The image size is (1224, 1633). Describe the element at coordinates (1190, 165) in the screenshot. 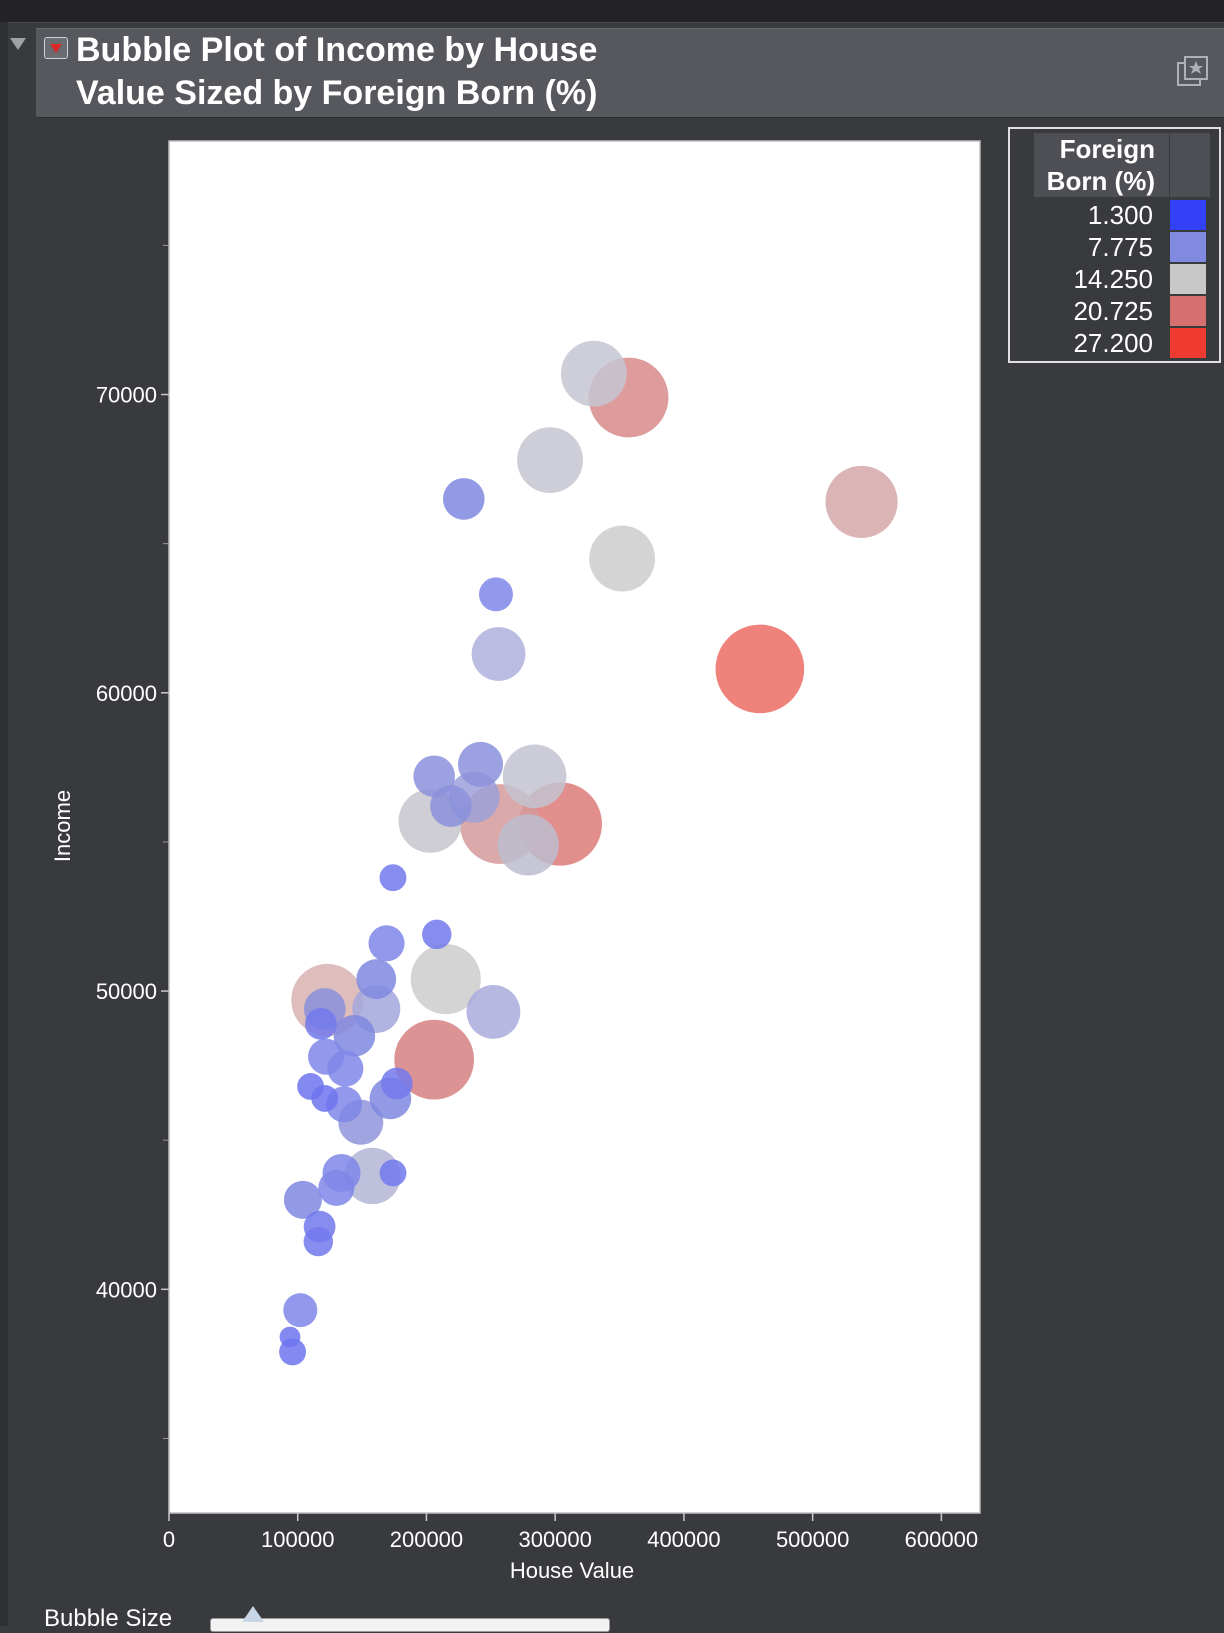

I see `legend-header-swatch-column` at that location.